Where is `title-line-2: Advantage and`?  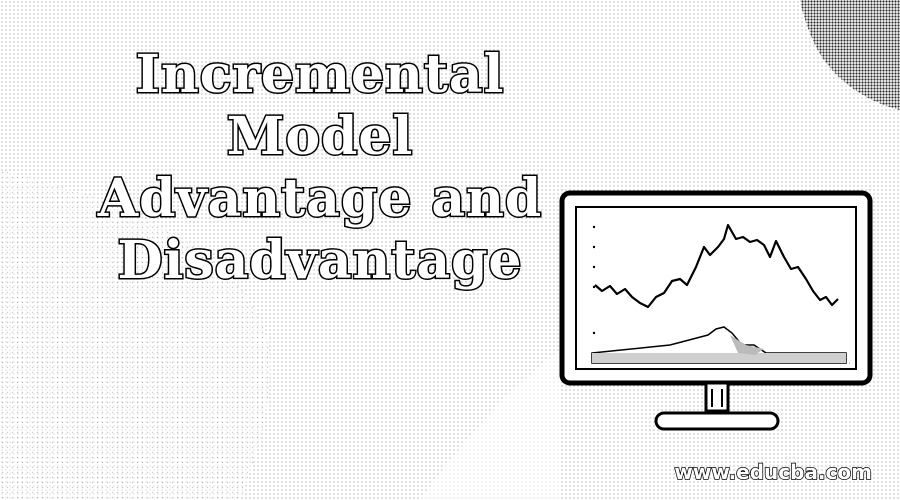
title-line-2: Advantage and is located at coordinates (319, 199).